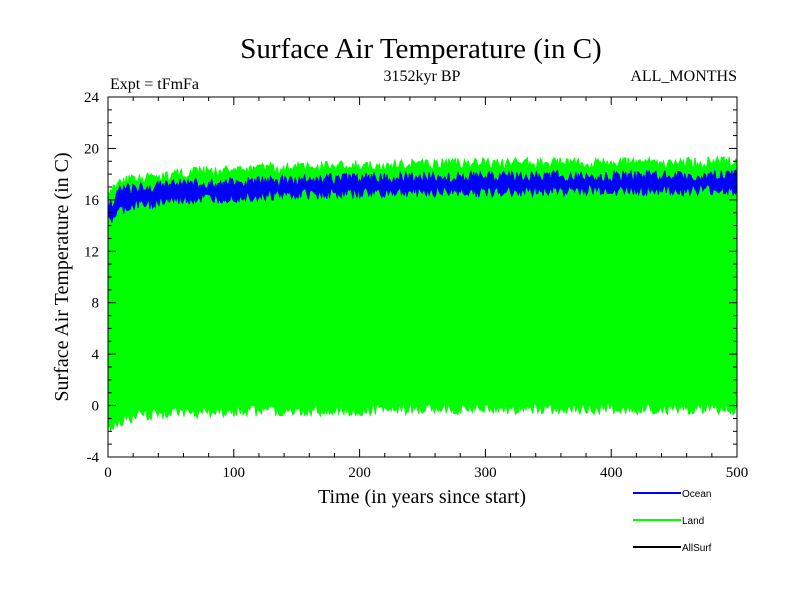 The width and height of the screenshot is (800, 600). I want to click on x-axis-label: Time (in years since start), so click(422, 497).